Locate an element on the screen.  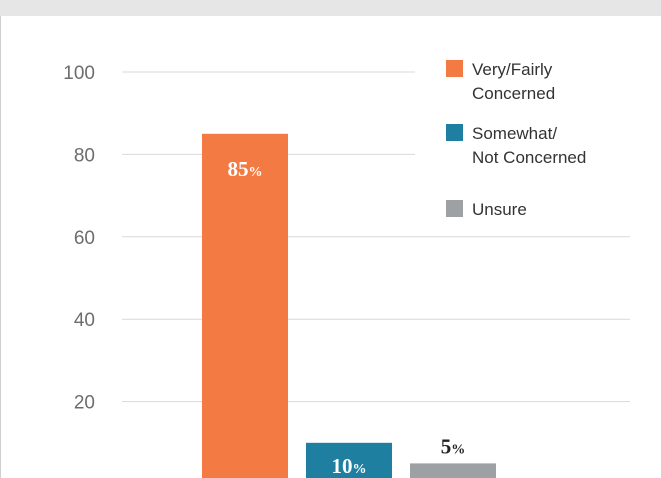
bar-value: 85 is located at coordinates (238, 169).